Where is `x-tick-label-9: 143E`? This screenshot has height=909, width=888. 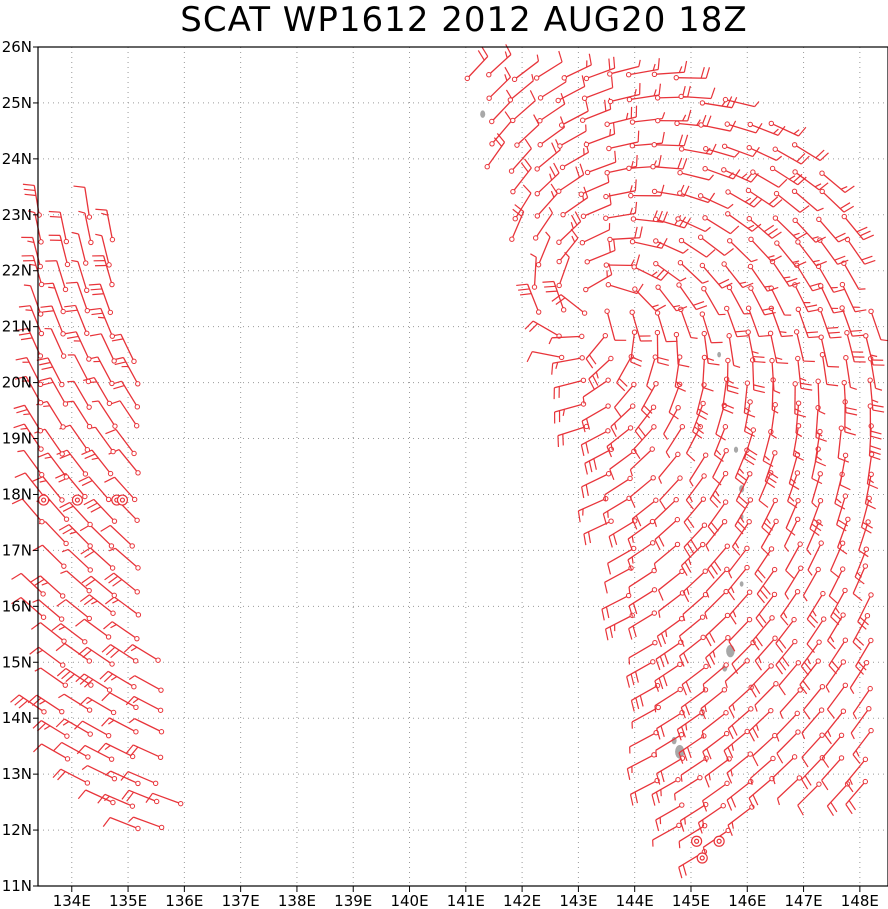
x-tick-label-9: 143E is located at coordinates (578, 900).